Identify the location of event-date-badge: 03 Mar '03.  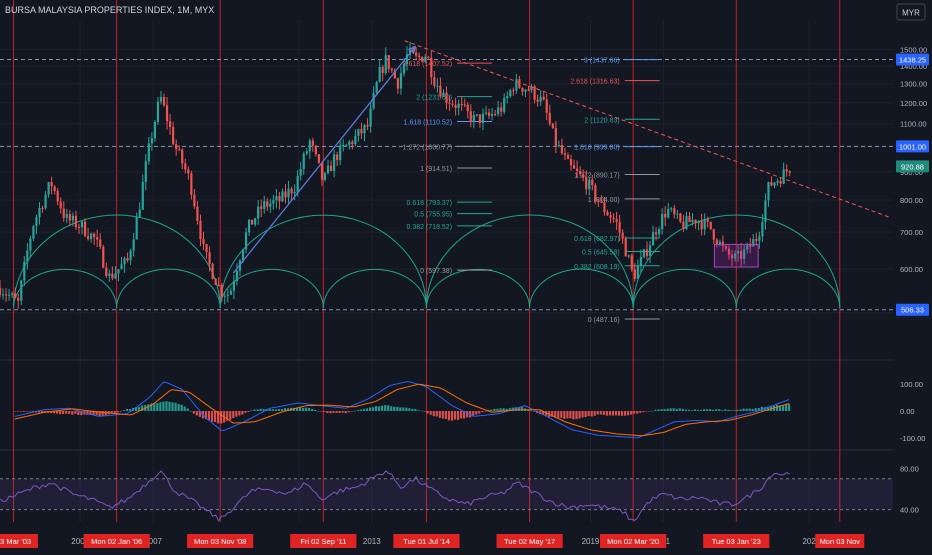
(19, 541).